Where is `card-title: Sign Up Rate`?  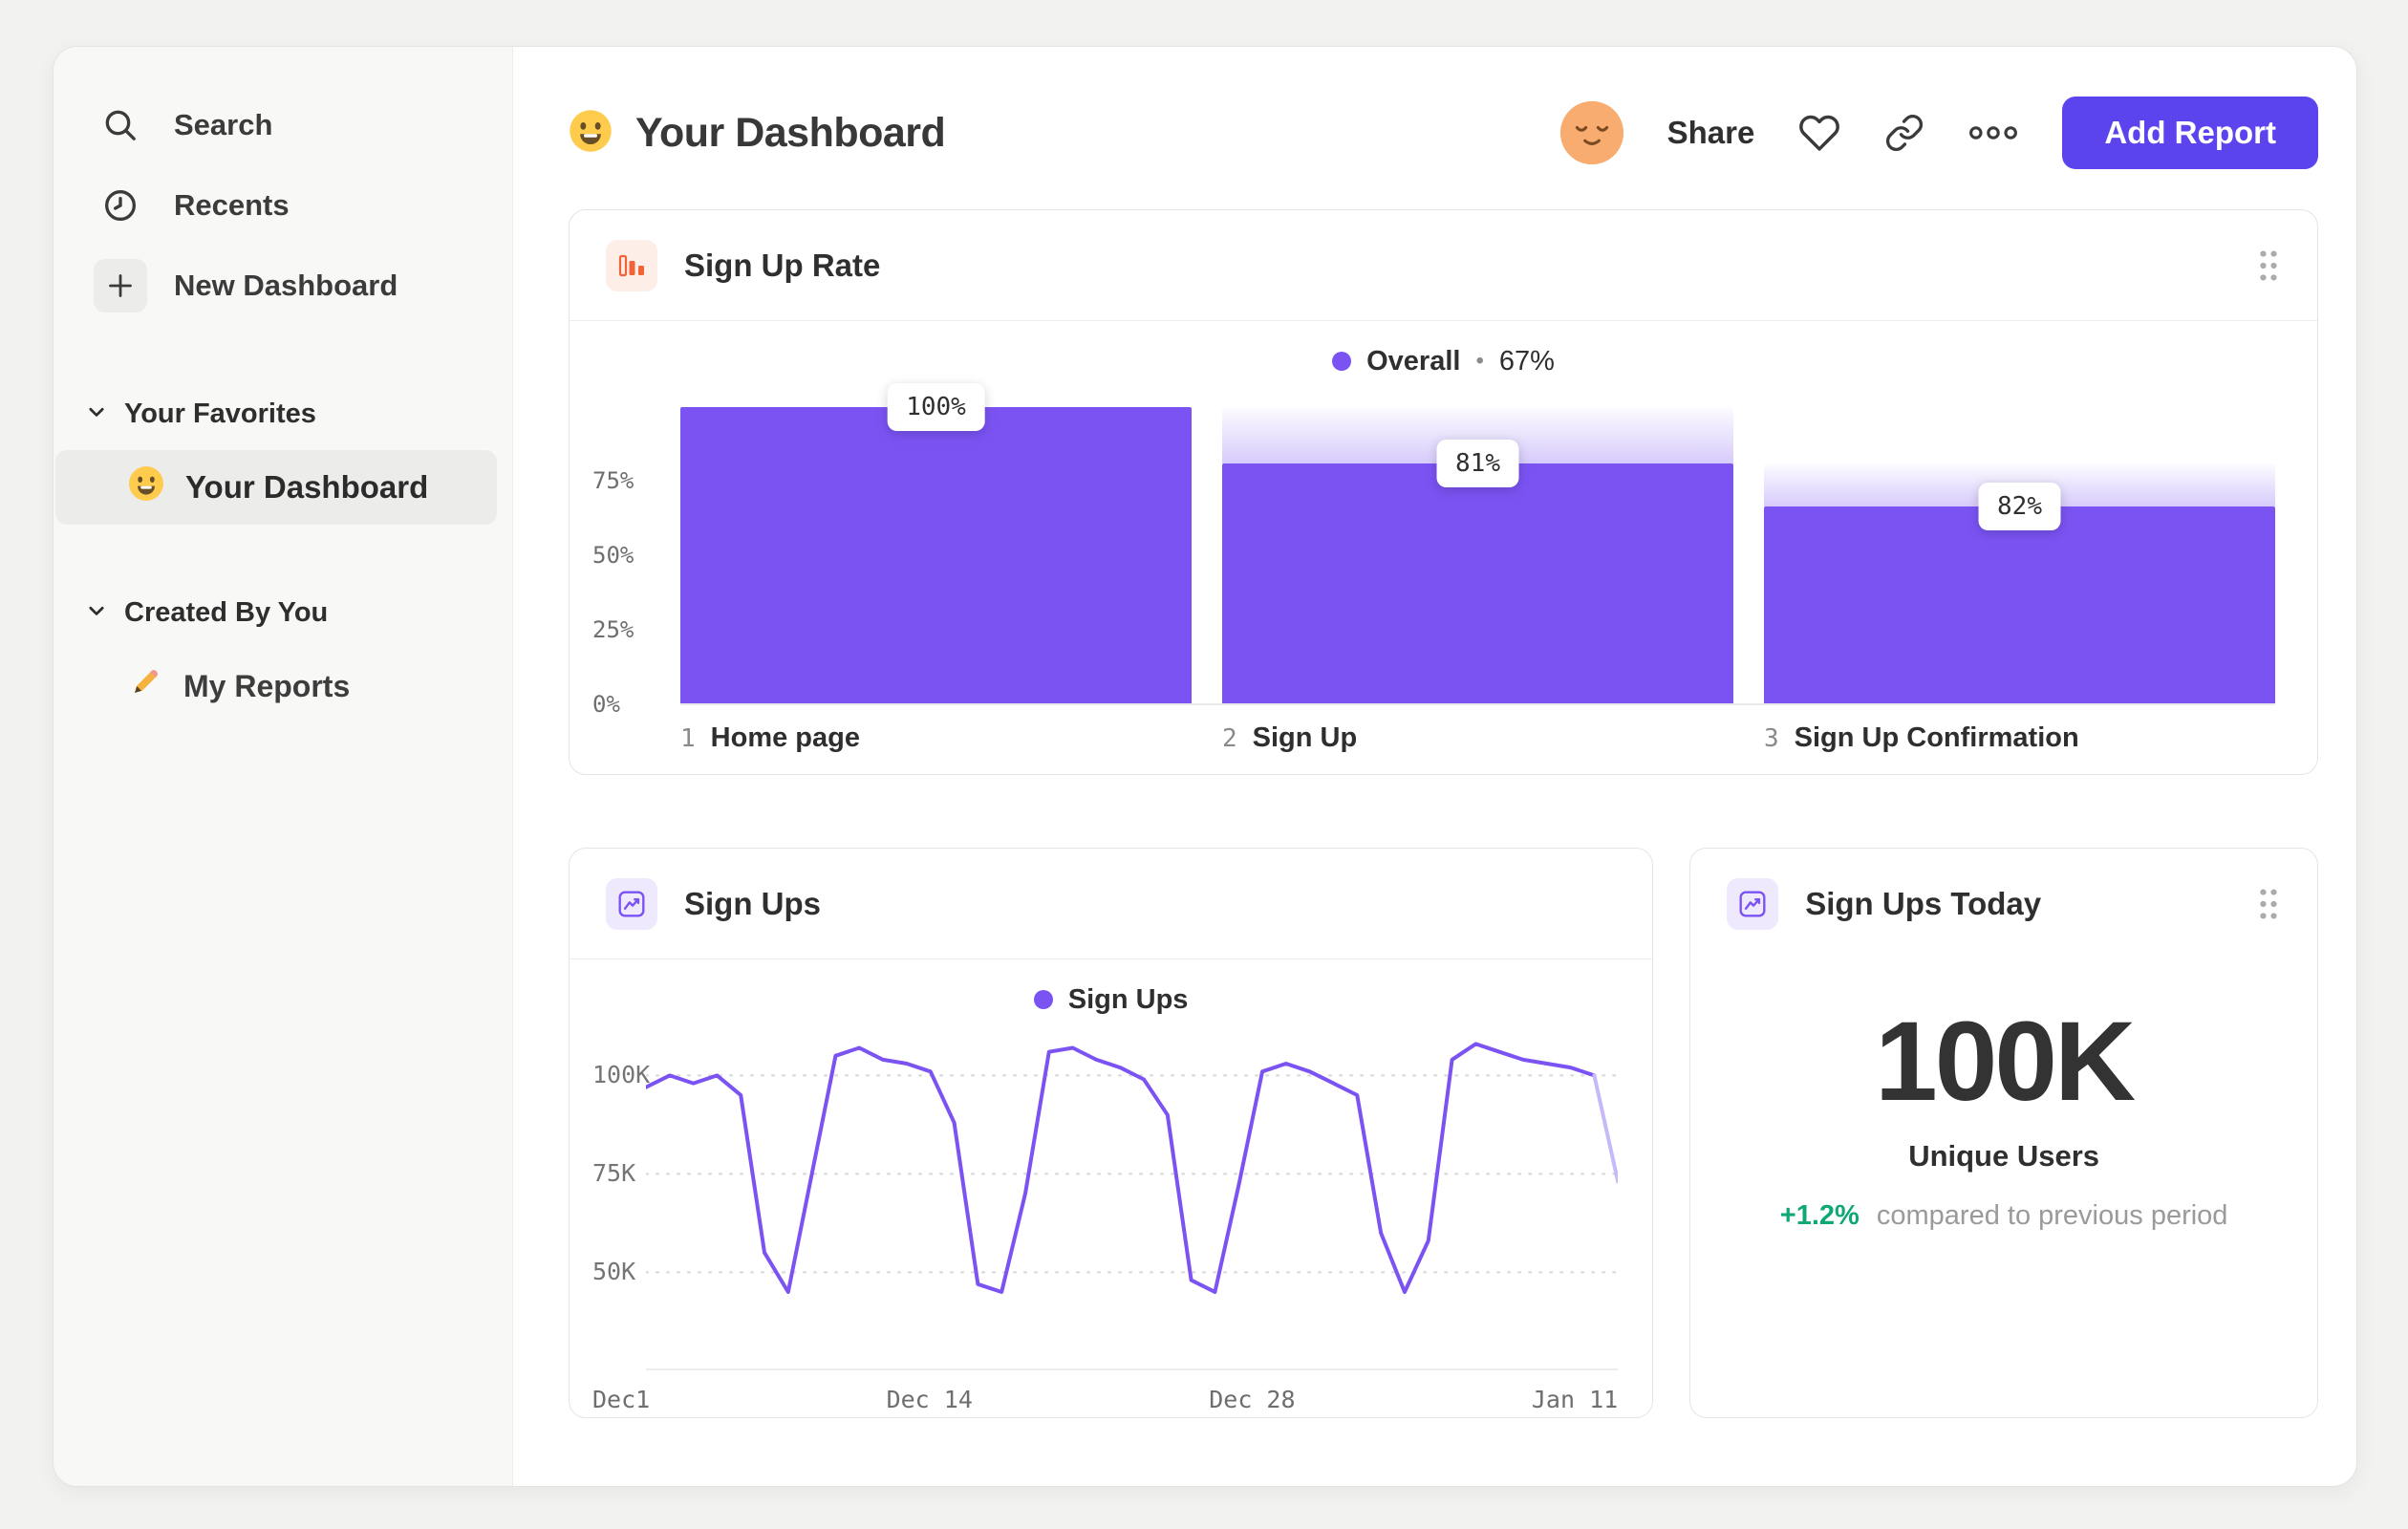 card-title: Sign Up Rate is located at coordinates (783, 265).